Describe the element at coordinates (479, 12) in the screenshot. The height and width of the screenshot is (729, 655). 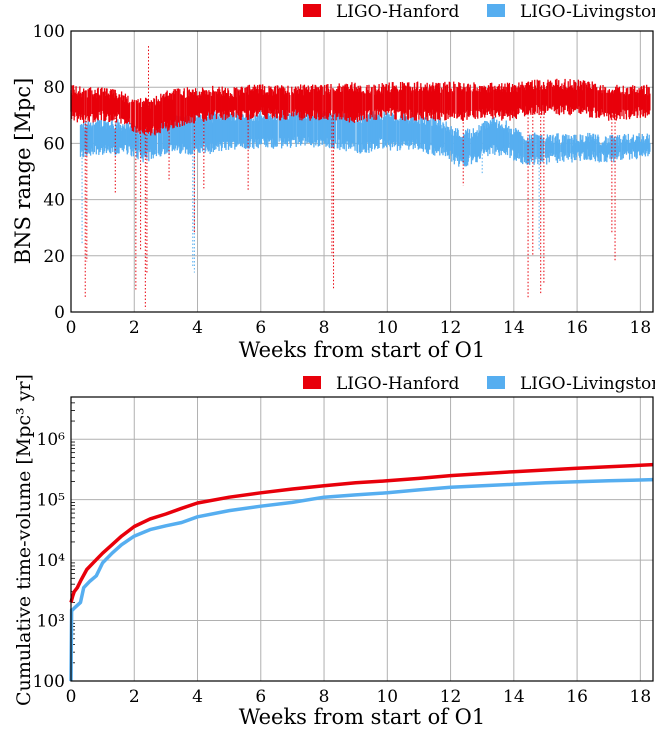
I see `top-legend: LIGO-Hanford LIGO-Livingston` at that location.